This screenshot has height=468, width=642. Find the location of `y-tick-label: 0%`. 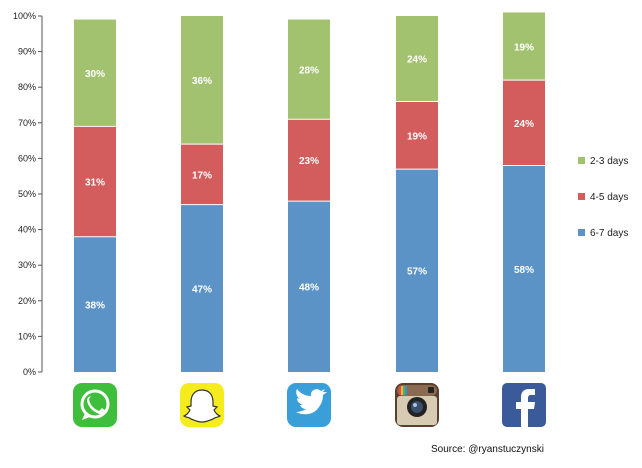

y-tick-label: 0% is located at coordinates (29, 372).